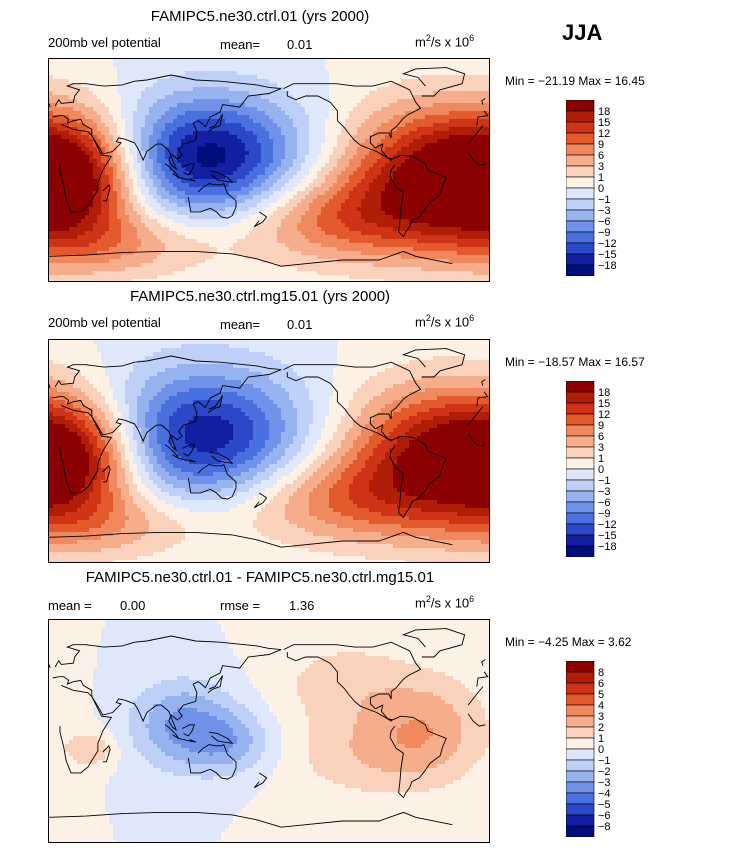 Image resolution: width=733 pixels, height=852 pixels. What do you see at coordinates (604, 514) in the screenshot?
I see `colorbar-label: −9` at bounding box center [604, 514].